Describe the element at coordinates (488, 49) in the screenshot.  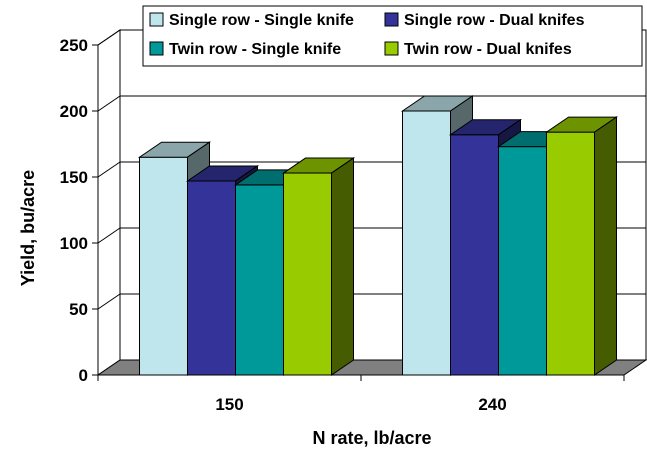
I see `legend-label: Twin row - Dual knifes` at that location.